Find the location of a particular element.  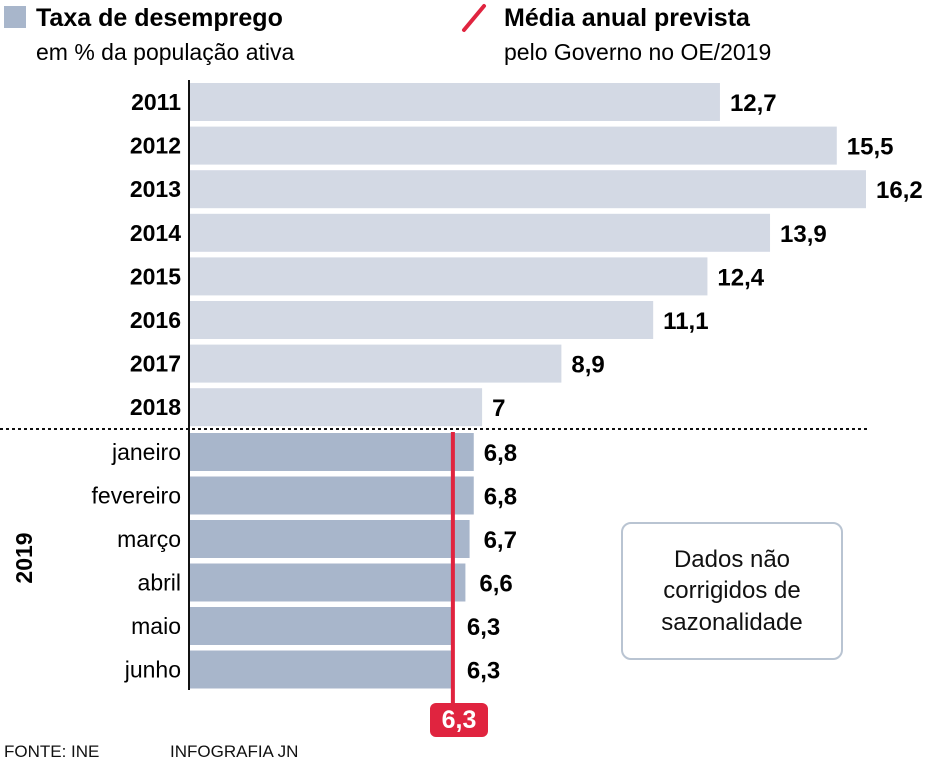

bar-2015 is located at coordinates (449, 276).